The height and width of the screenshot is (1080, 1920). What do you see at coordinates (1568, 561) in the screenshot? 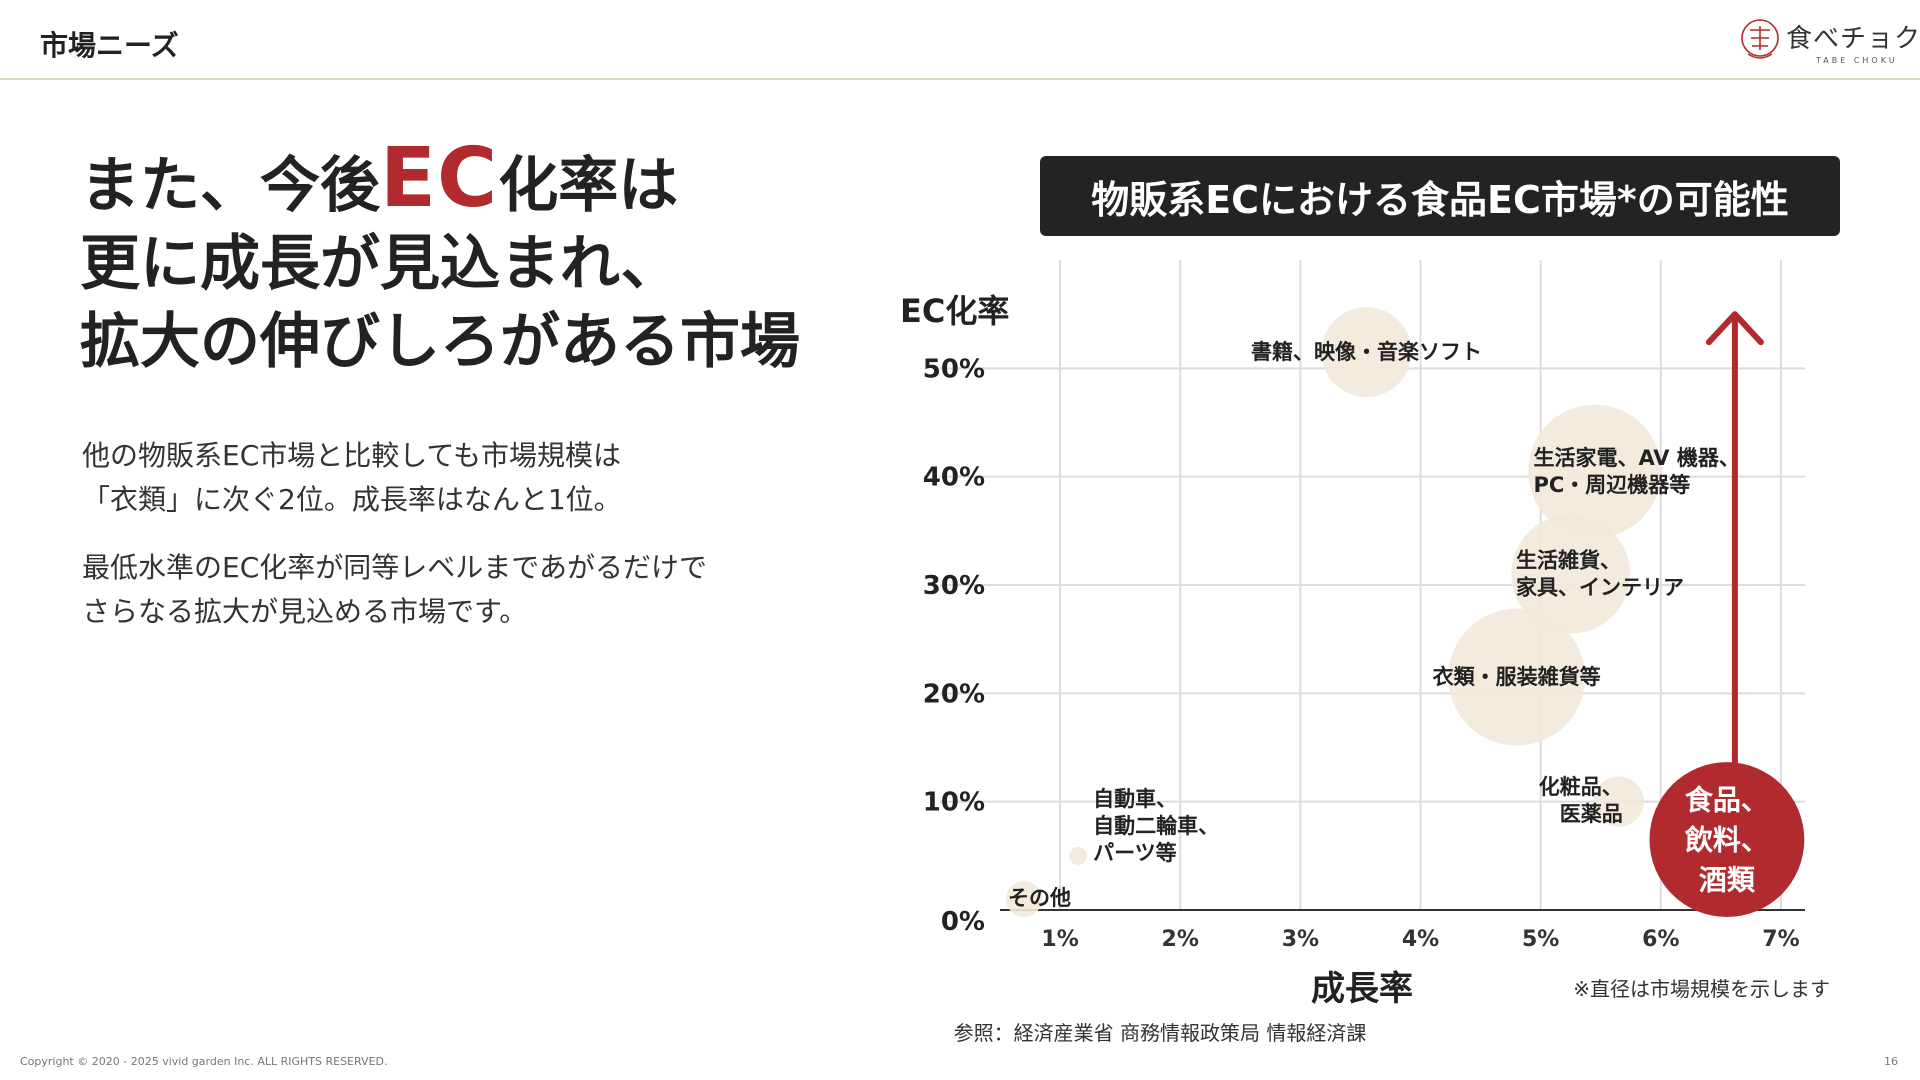
I see `bubble-label: 生活雑貨、` at bounding box center [1568, 561].